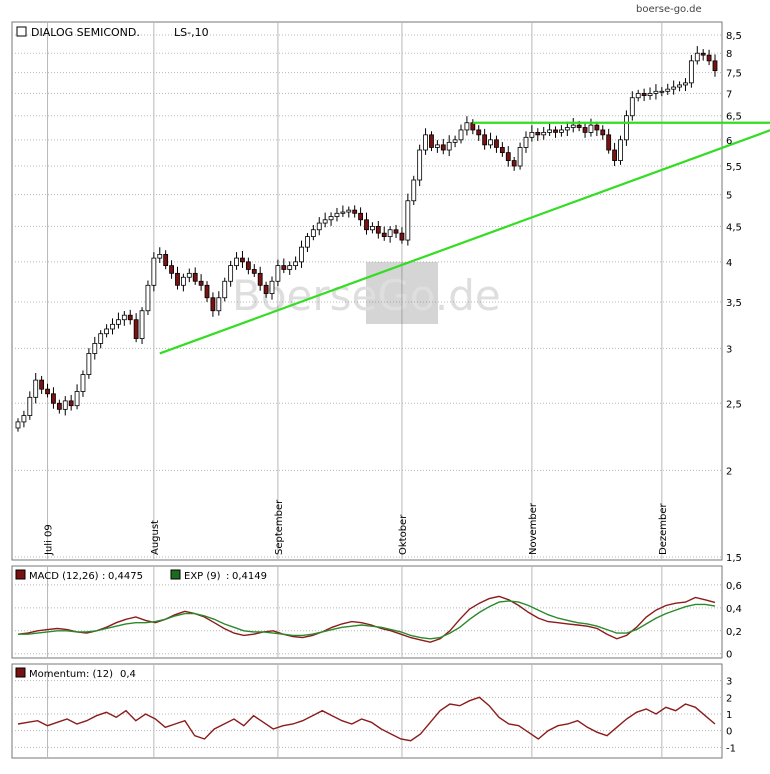 This screenshot has width=770, height=774. Describe the element at coordinates (729, 471) in the screenshot. I see `price-tick-label: 2` at that location.